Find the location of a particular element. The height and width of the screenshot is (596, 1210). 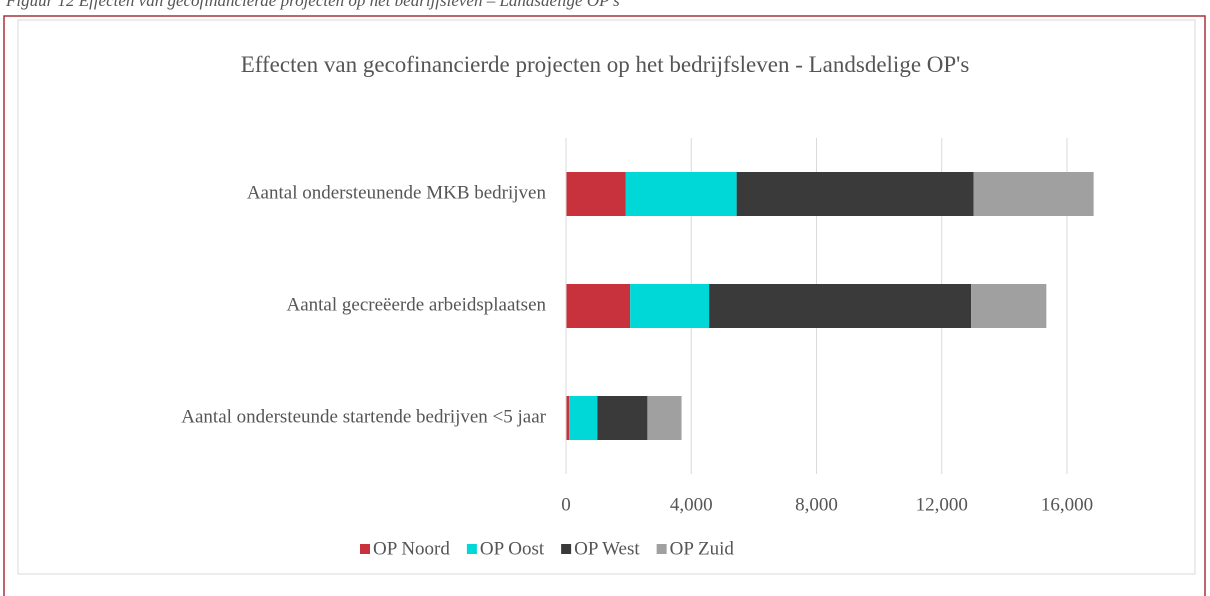

y-tick-label: Aantal gecreëerde arbeidsplaatsen is located at coordinates (416, 304).